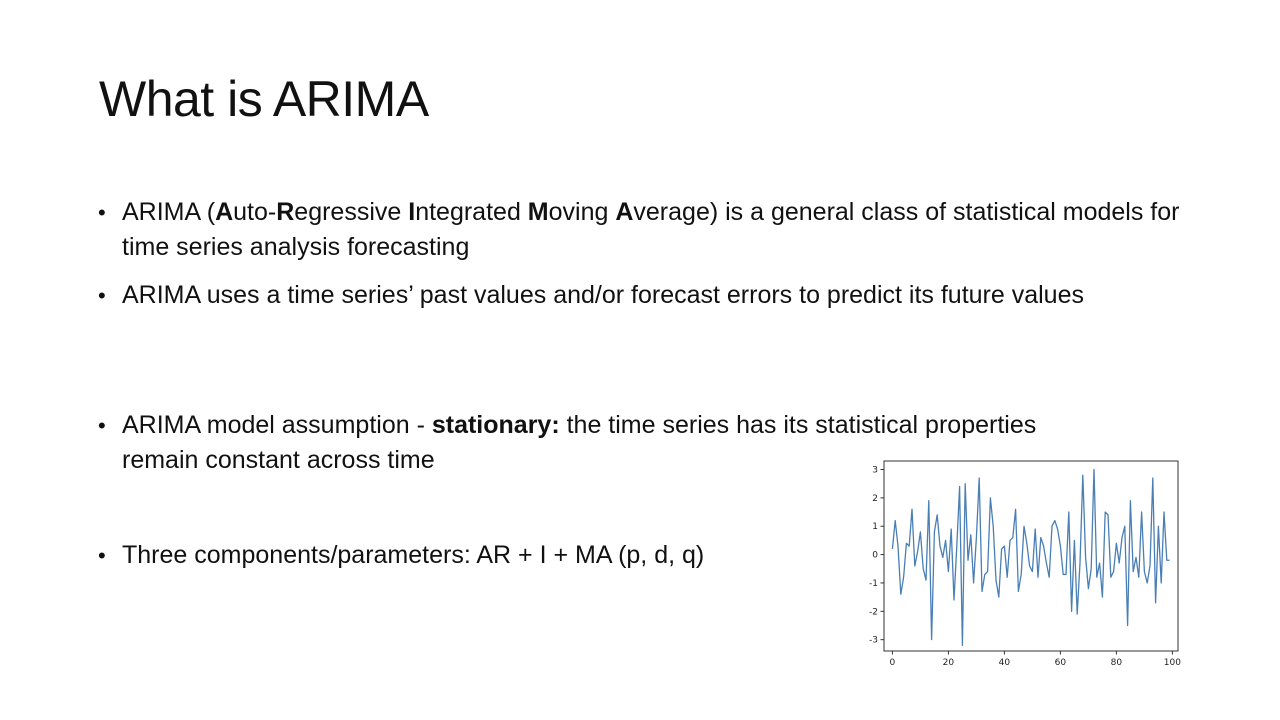  Describe the element at coordinates (875, 556) in the screenshot. I see `y-tick-label: 0` at that location.